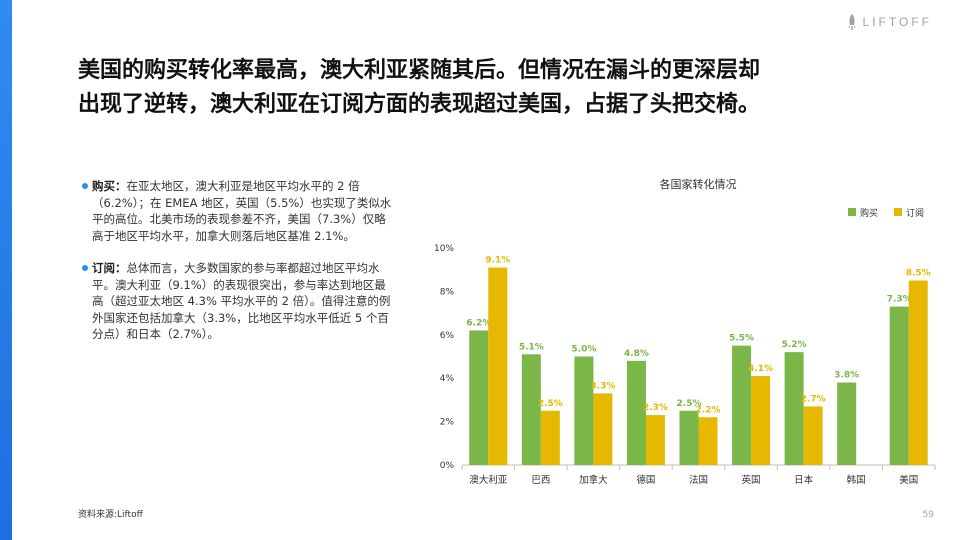 The width and height of the screenshot is (960, 540). What do you see at coordinates (741, 339) in the screenshot?
I see `data-label: 5.5%` at bounding box center [741, 339].